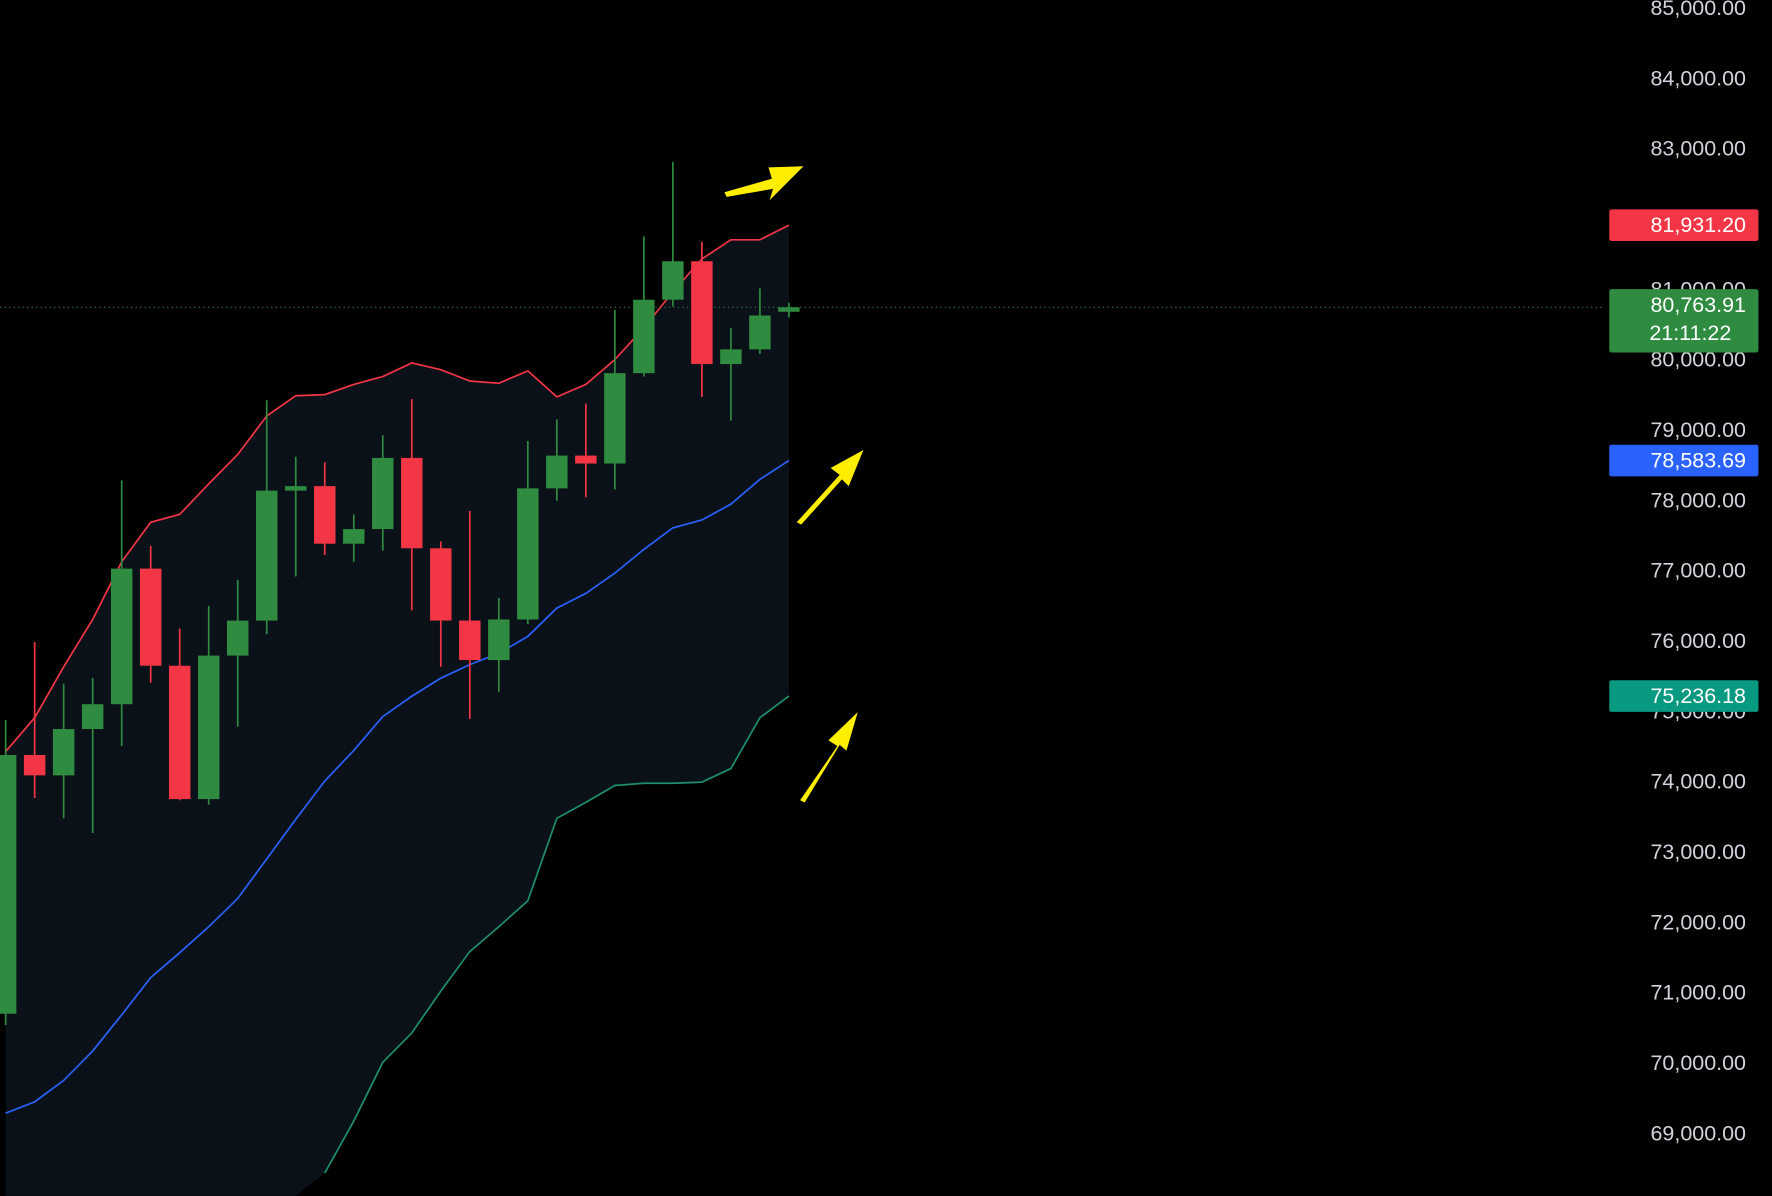  I want to click on y-tick-label: 73,000.00, so click(1698, 852).